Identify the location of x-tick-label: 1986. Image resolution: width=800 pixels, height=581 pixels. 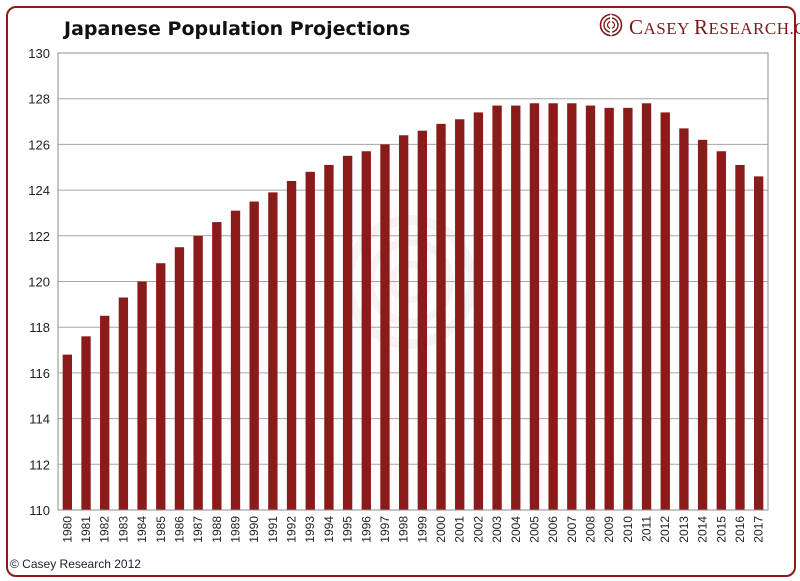
(179, 529).